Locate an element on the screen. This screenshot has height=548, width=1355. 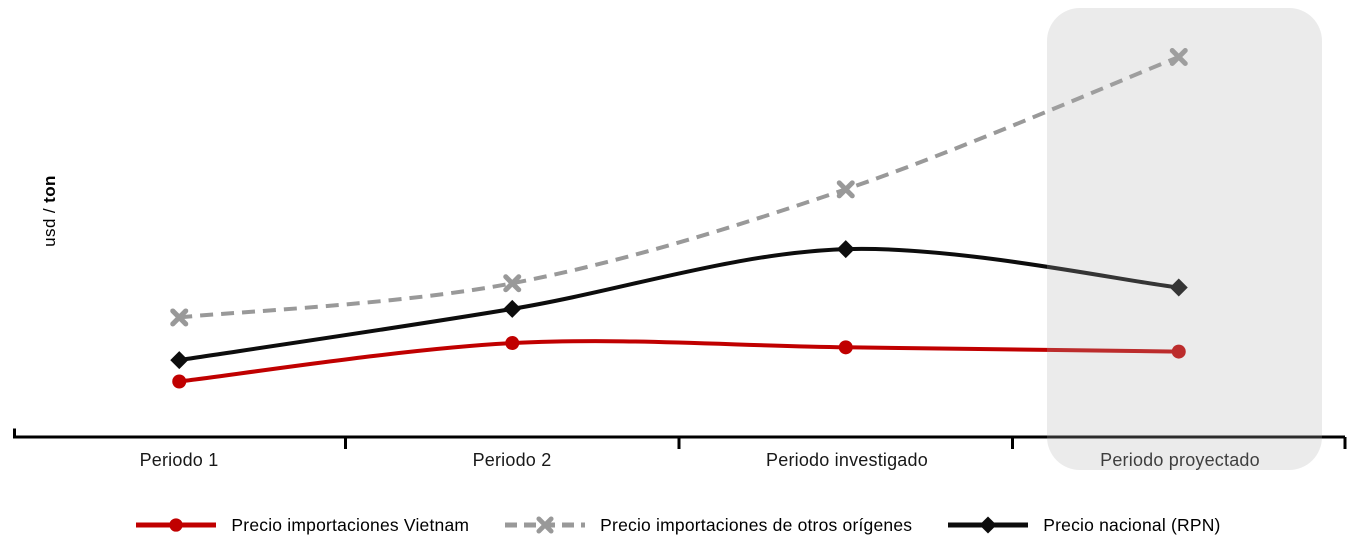
legend-label-rpn: Precio nacional (RPN) is located at coordinates (1132, 524).